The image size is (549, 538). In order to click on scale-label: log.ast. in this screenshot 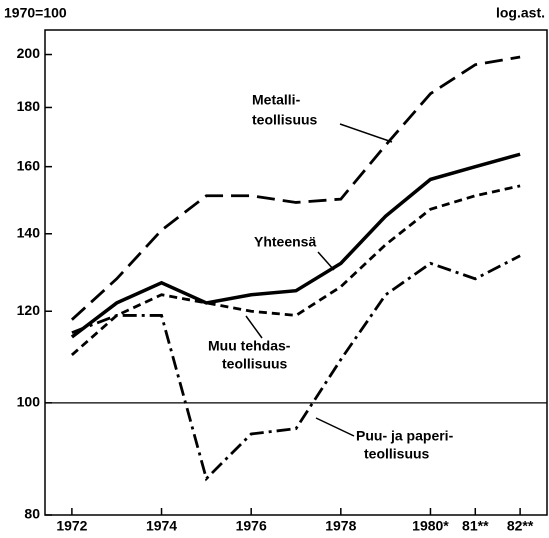, I will do `click(520, 13)`.